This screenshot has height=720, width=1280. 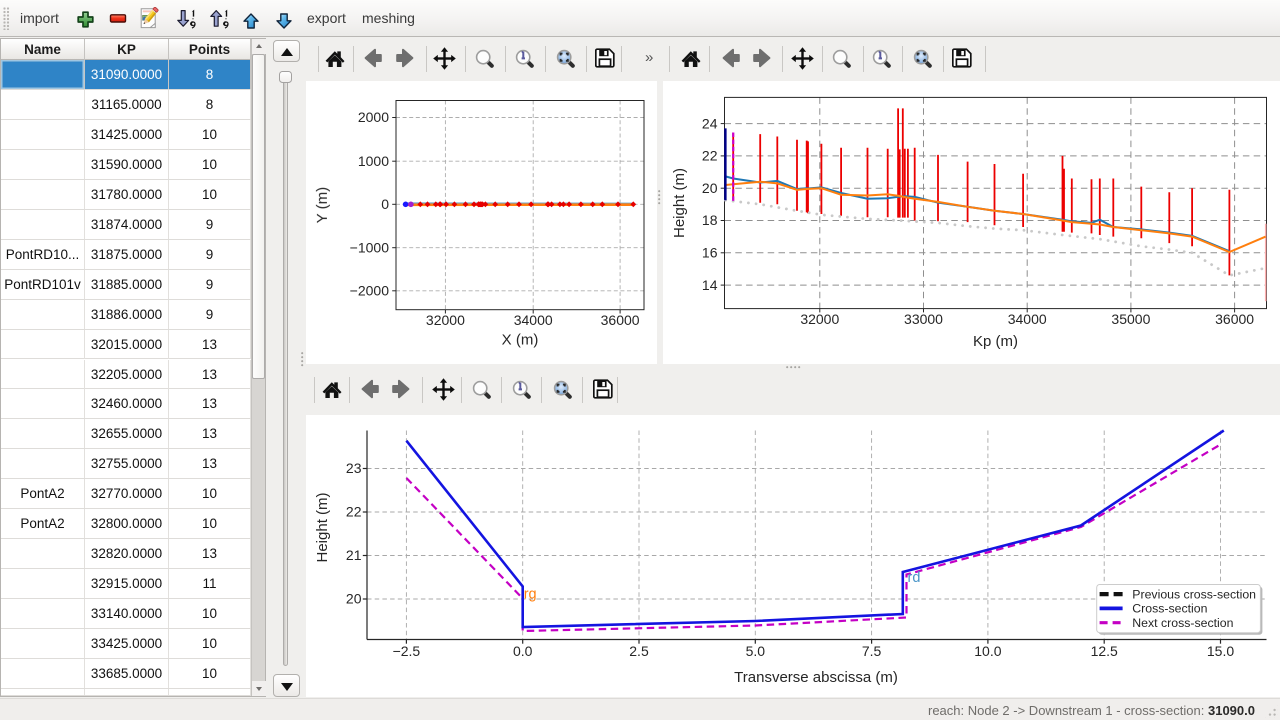 I want to click on svg-text: 16, so click(x=710, y=253).